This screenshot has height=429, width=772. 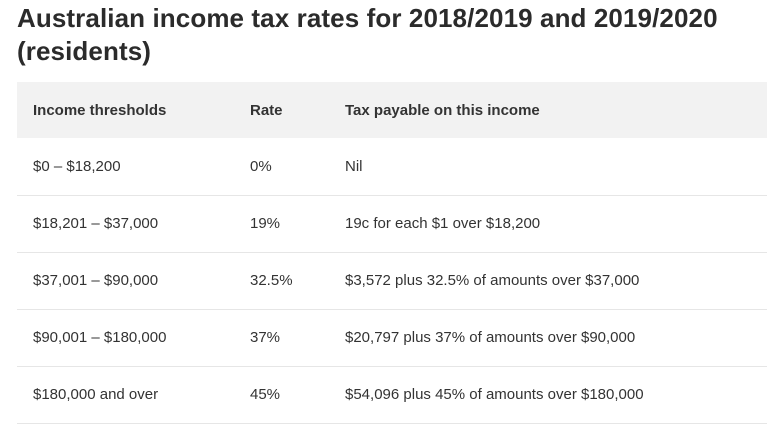 What do you see at coordinates (265, 394) in the screenshot?
I see `rate-cell: 45%` at bounding box center [265, 394].